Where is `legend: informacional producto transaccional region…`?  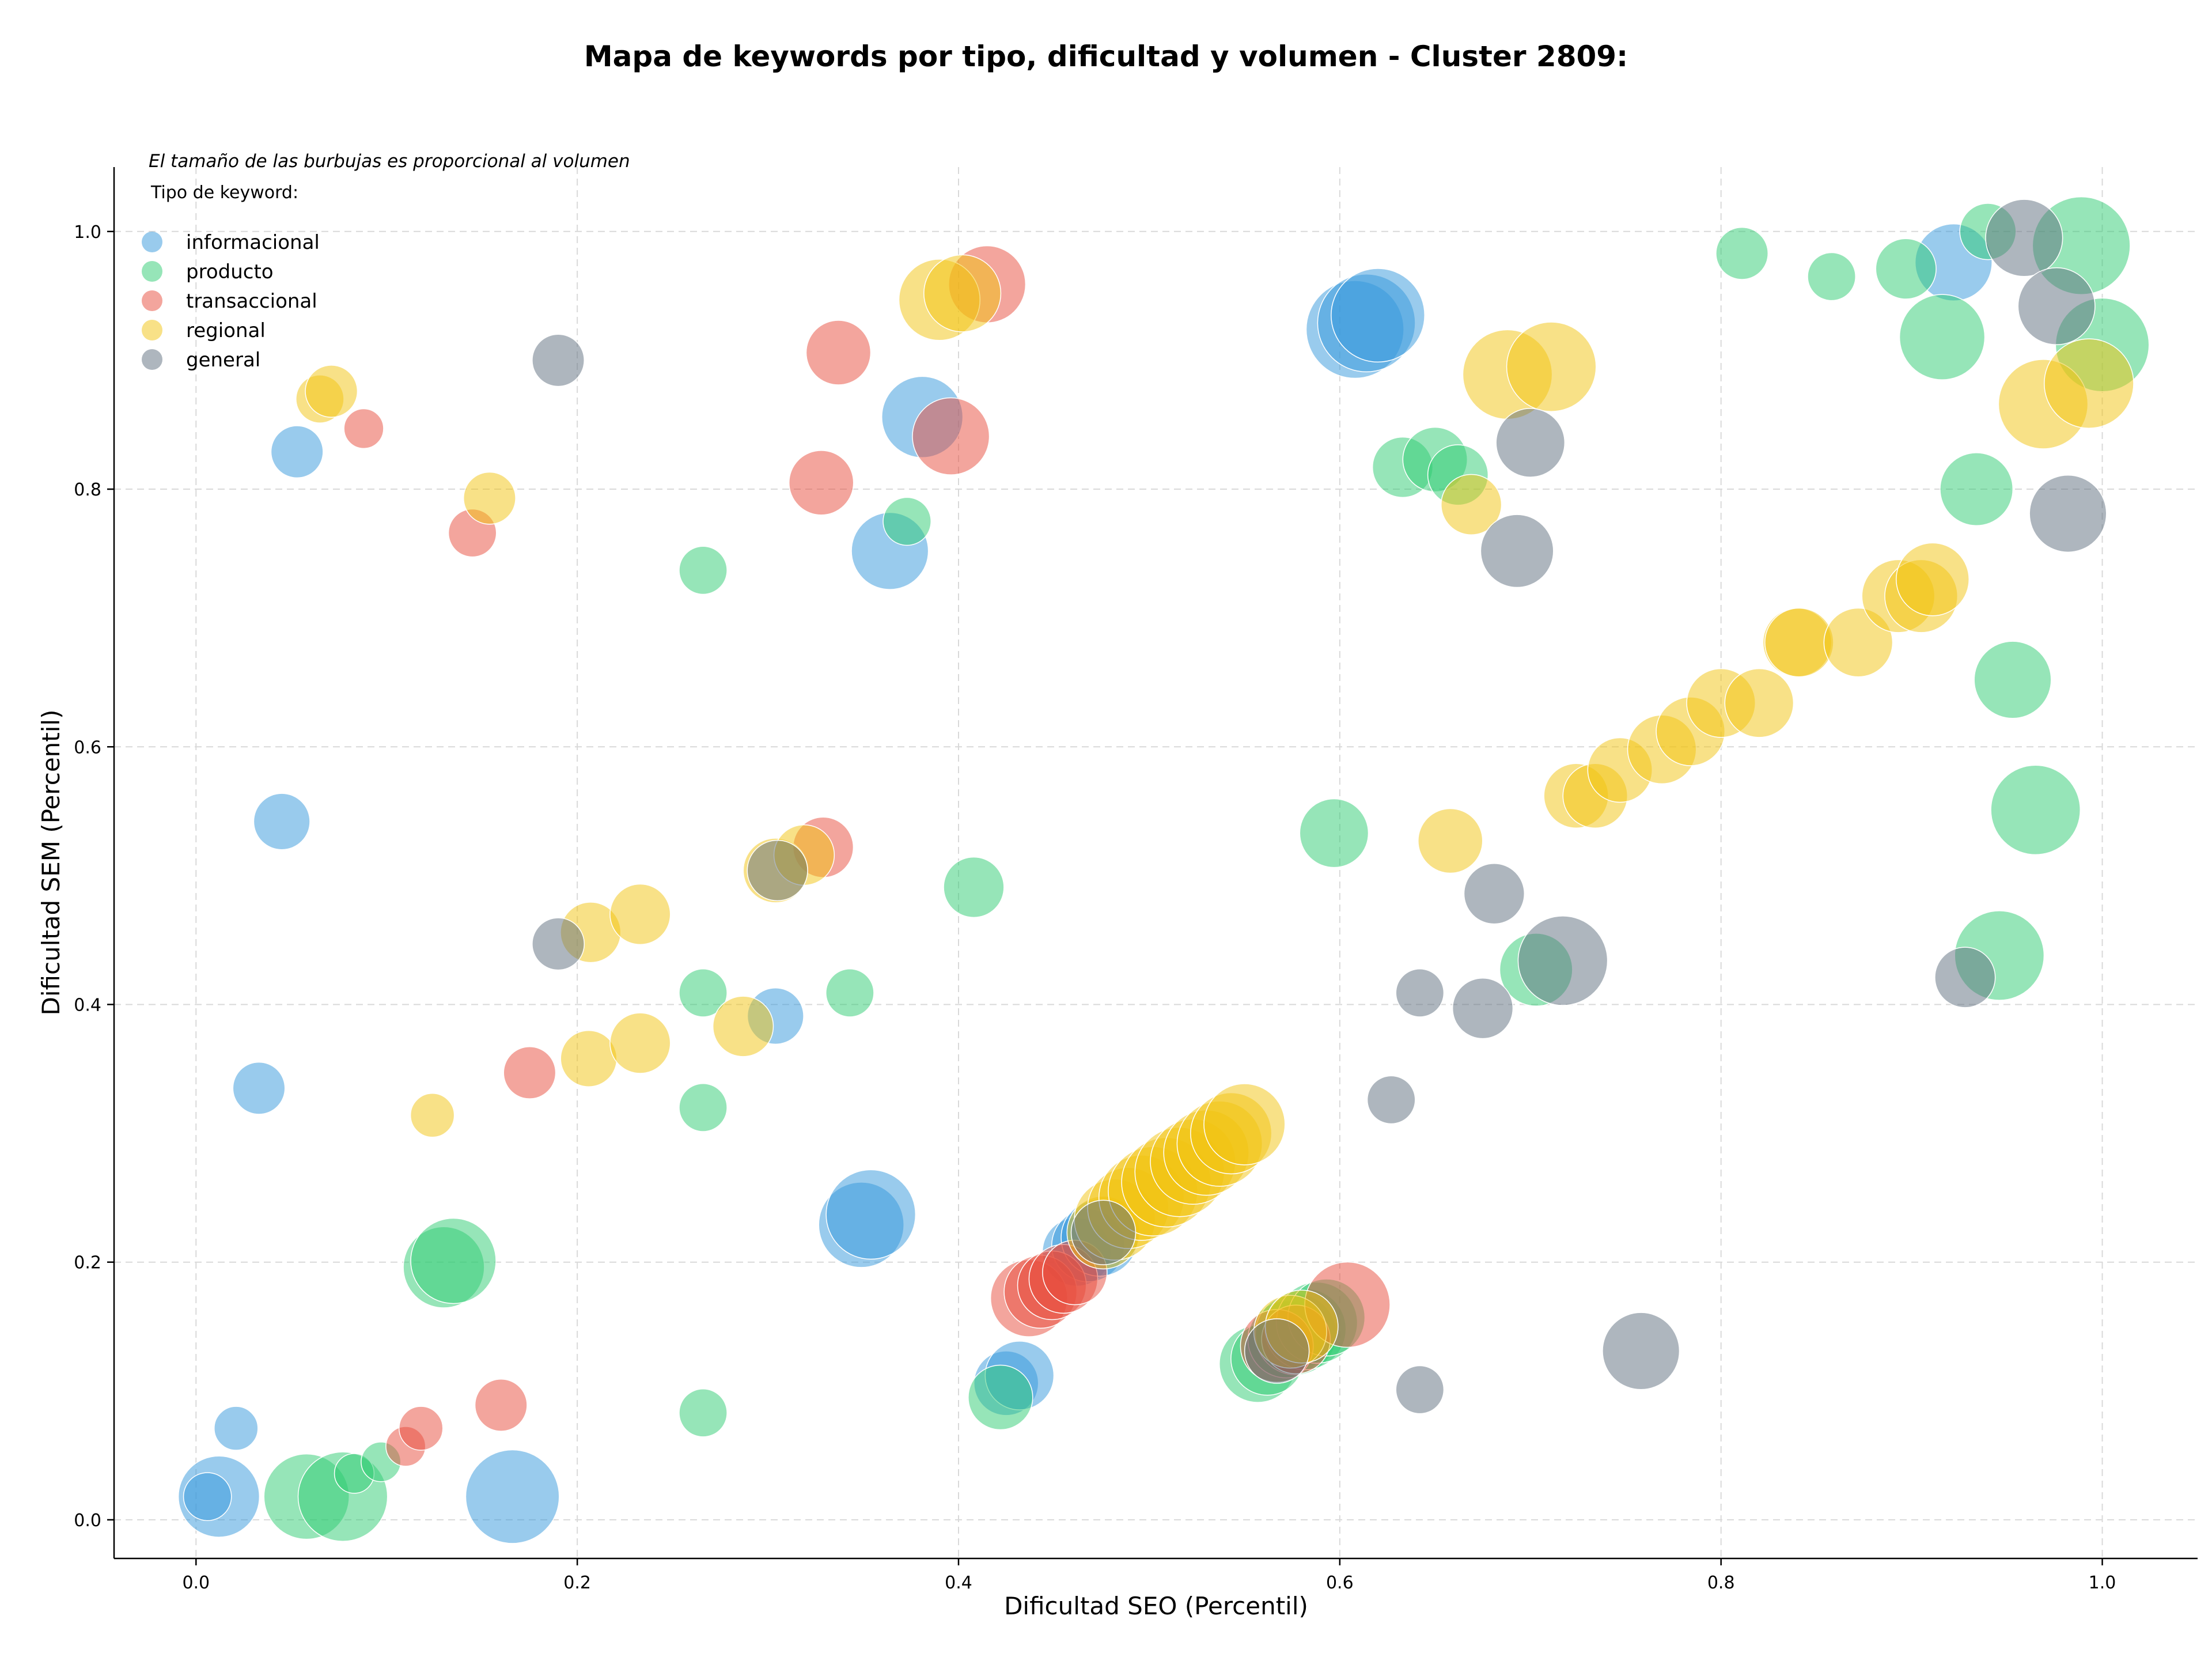
legend: informacional producto transaccional region… is located at coordinates (231, 301).